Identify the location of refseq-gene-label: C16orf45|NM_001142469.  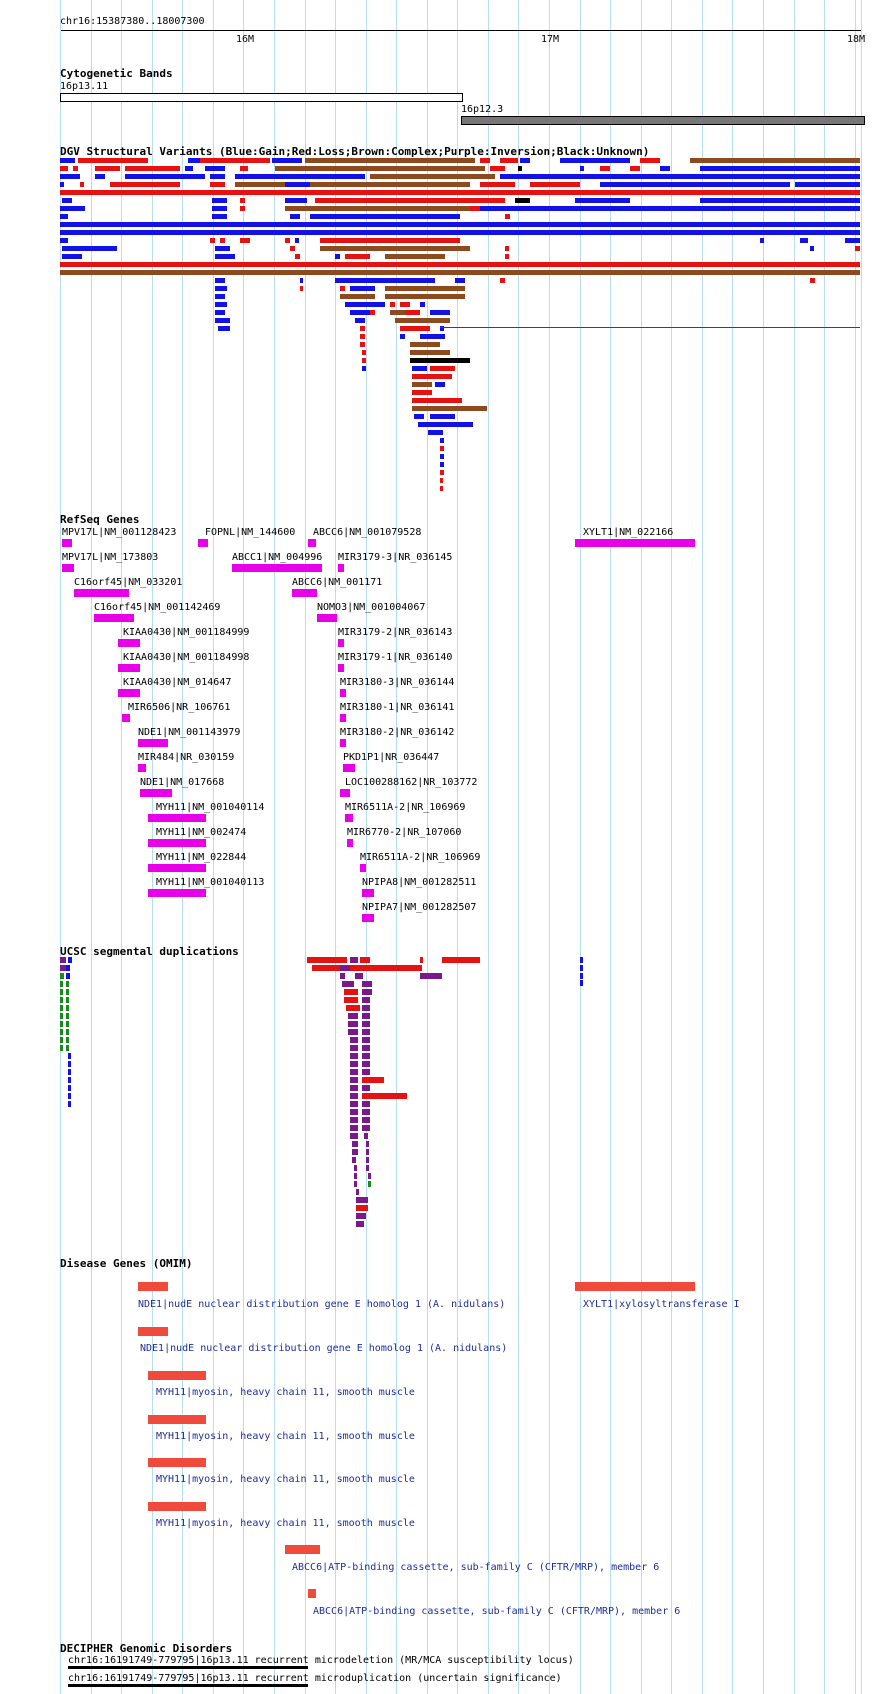
(157, 607).